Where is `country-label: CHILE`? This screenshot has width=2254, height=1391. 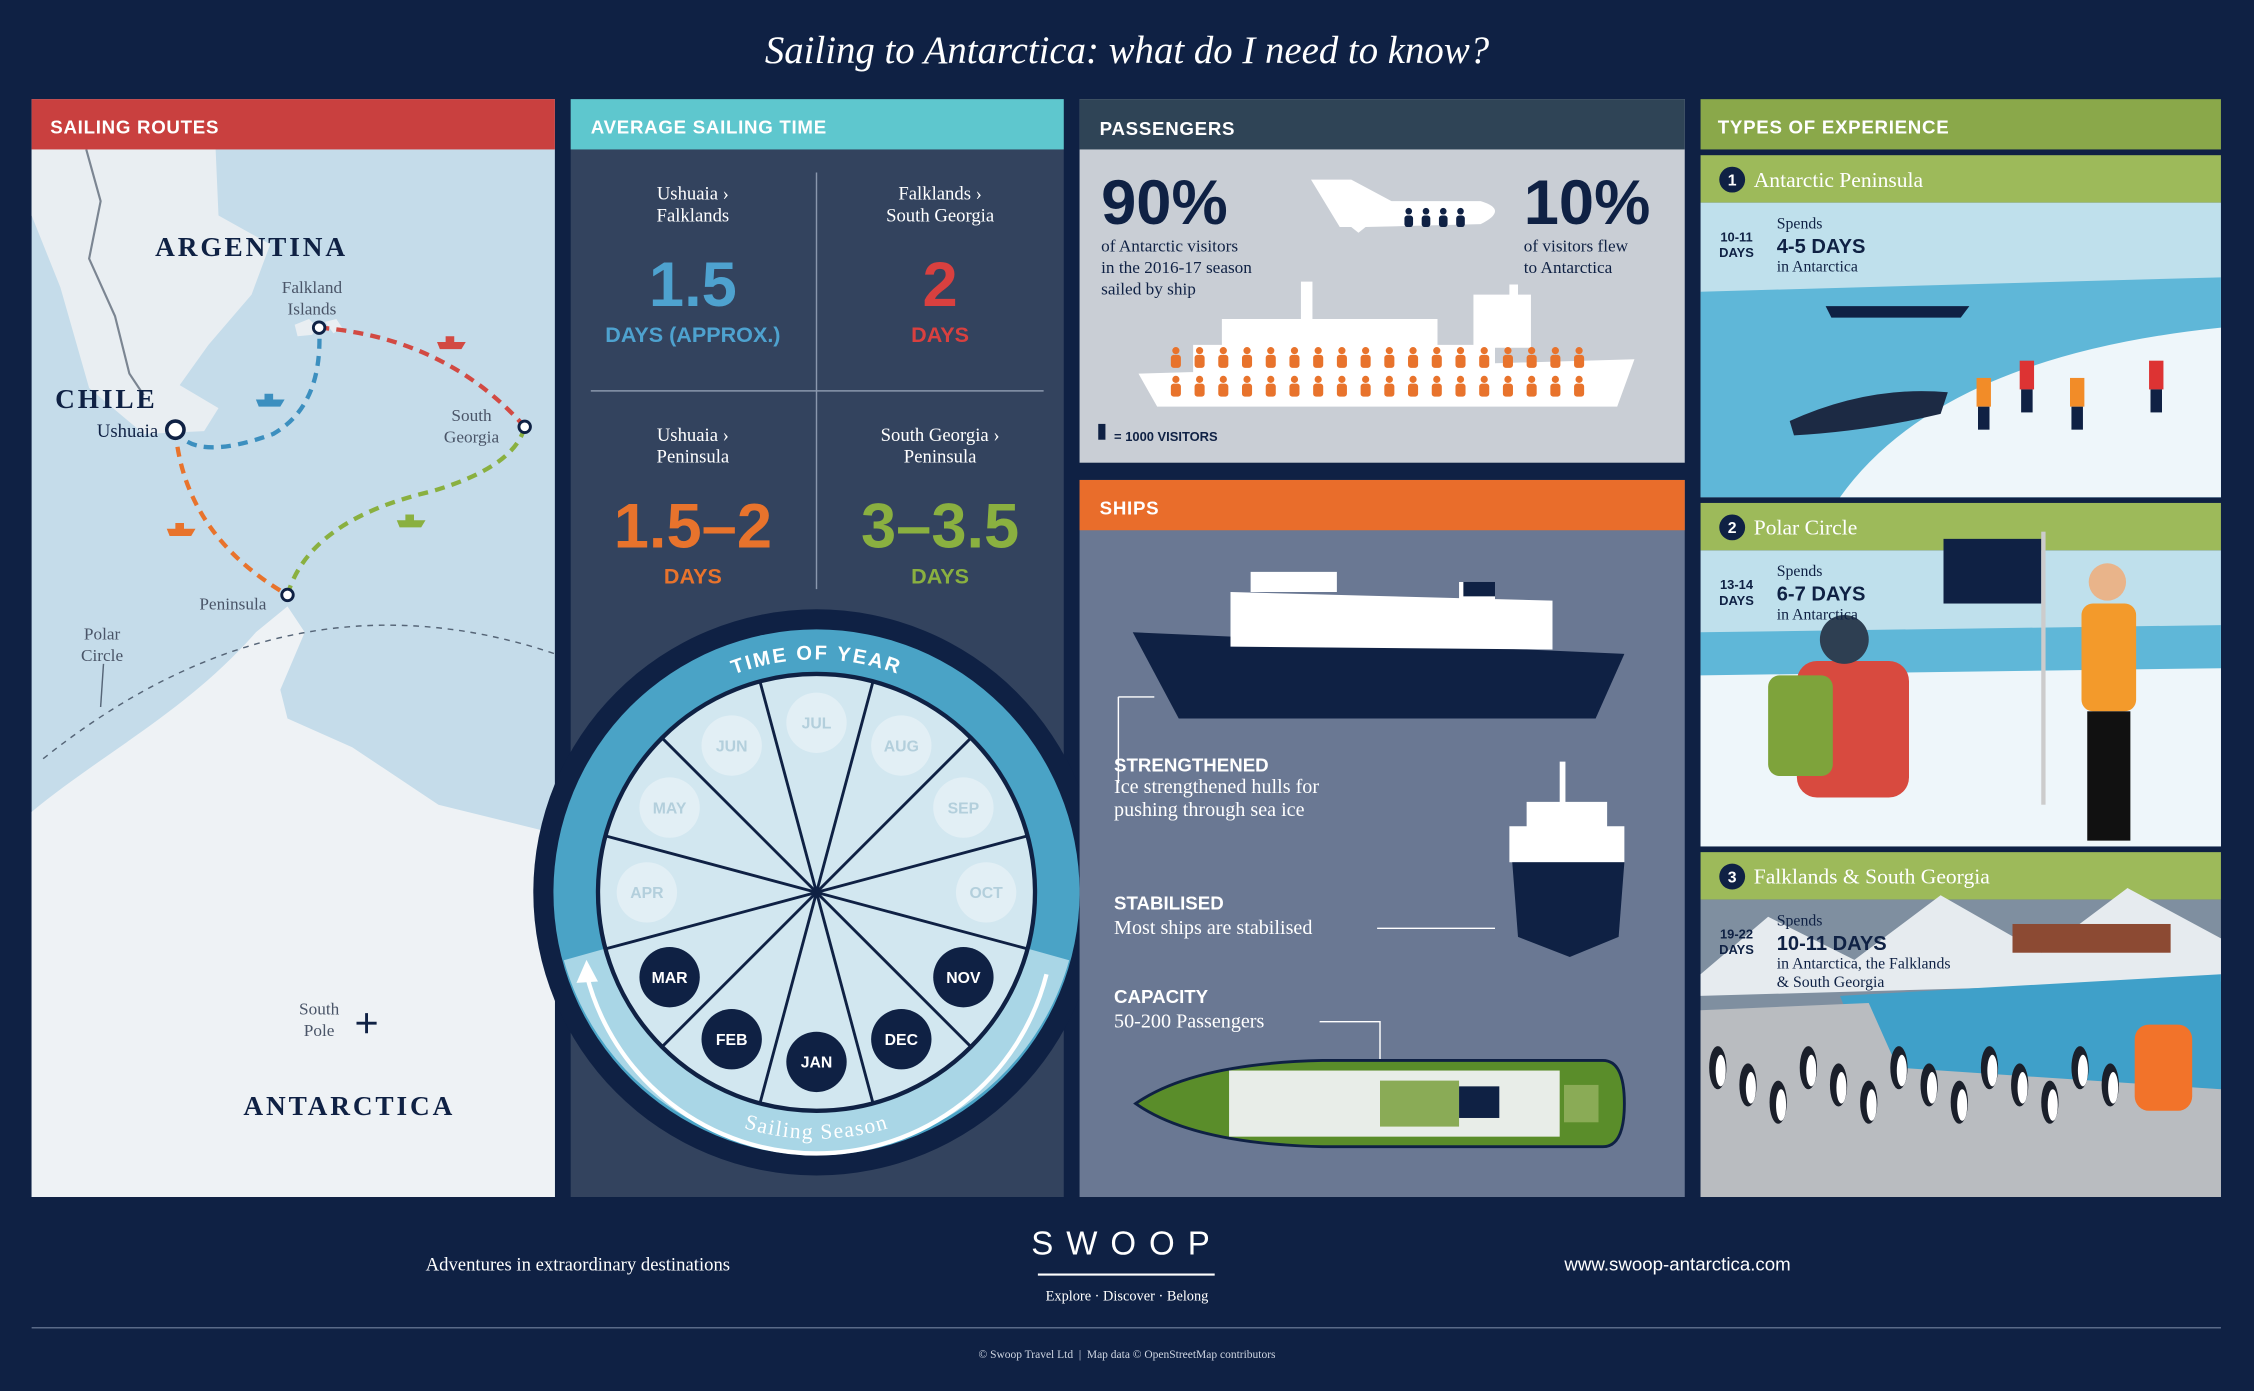 country-label: CHILE is located at coordinates (106, 399).